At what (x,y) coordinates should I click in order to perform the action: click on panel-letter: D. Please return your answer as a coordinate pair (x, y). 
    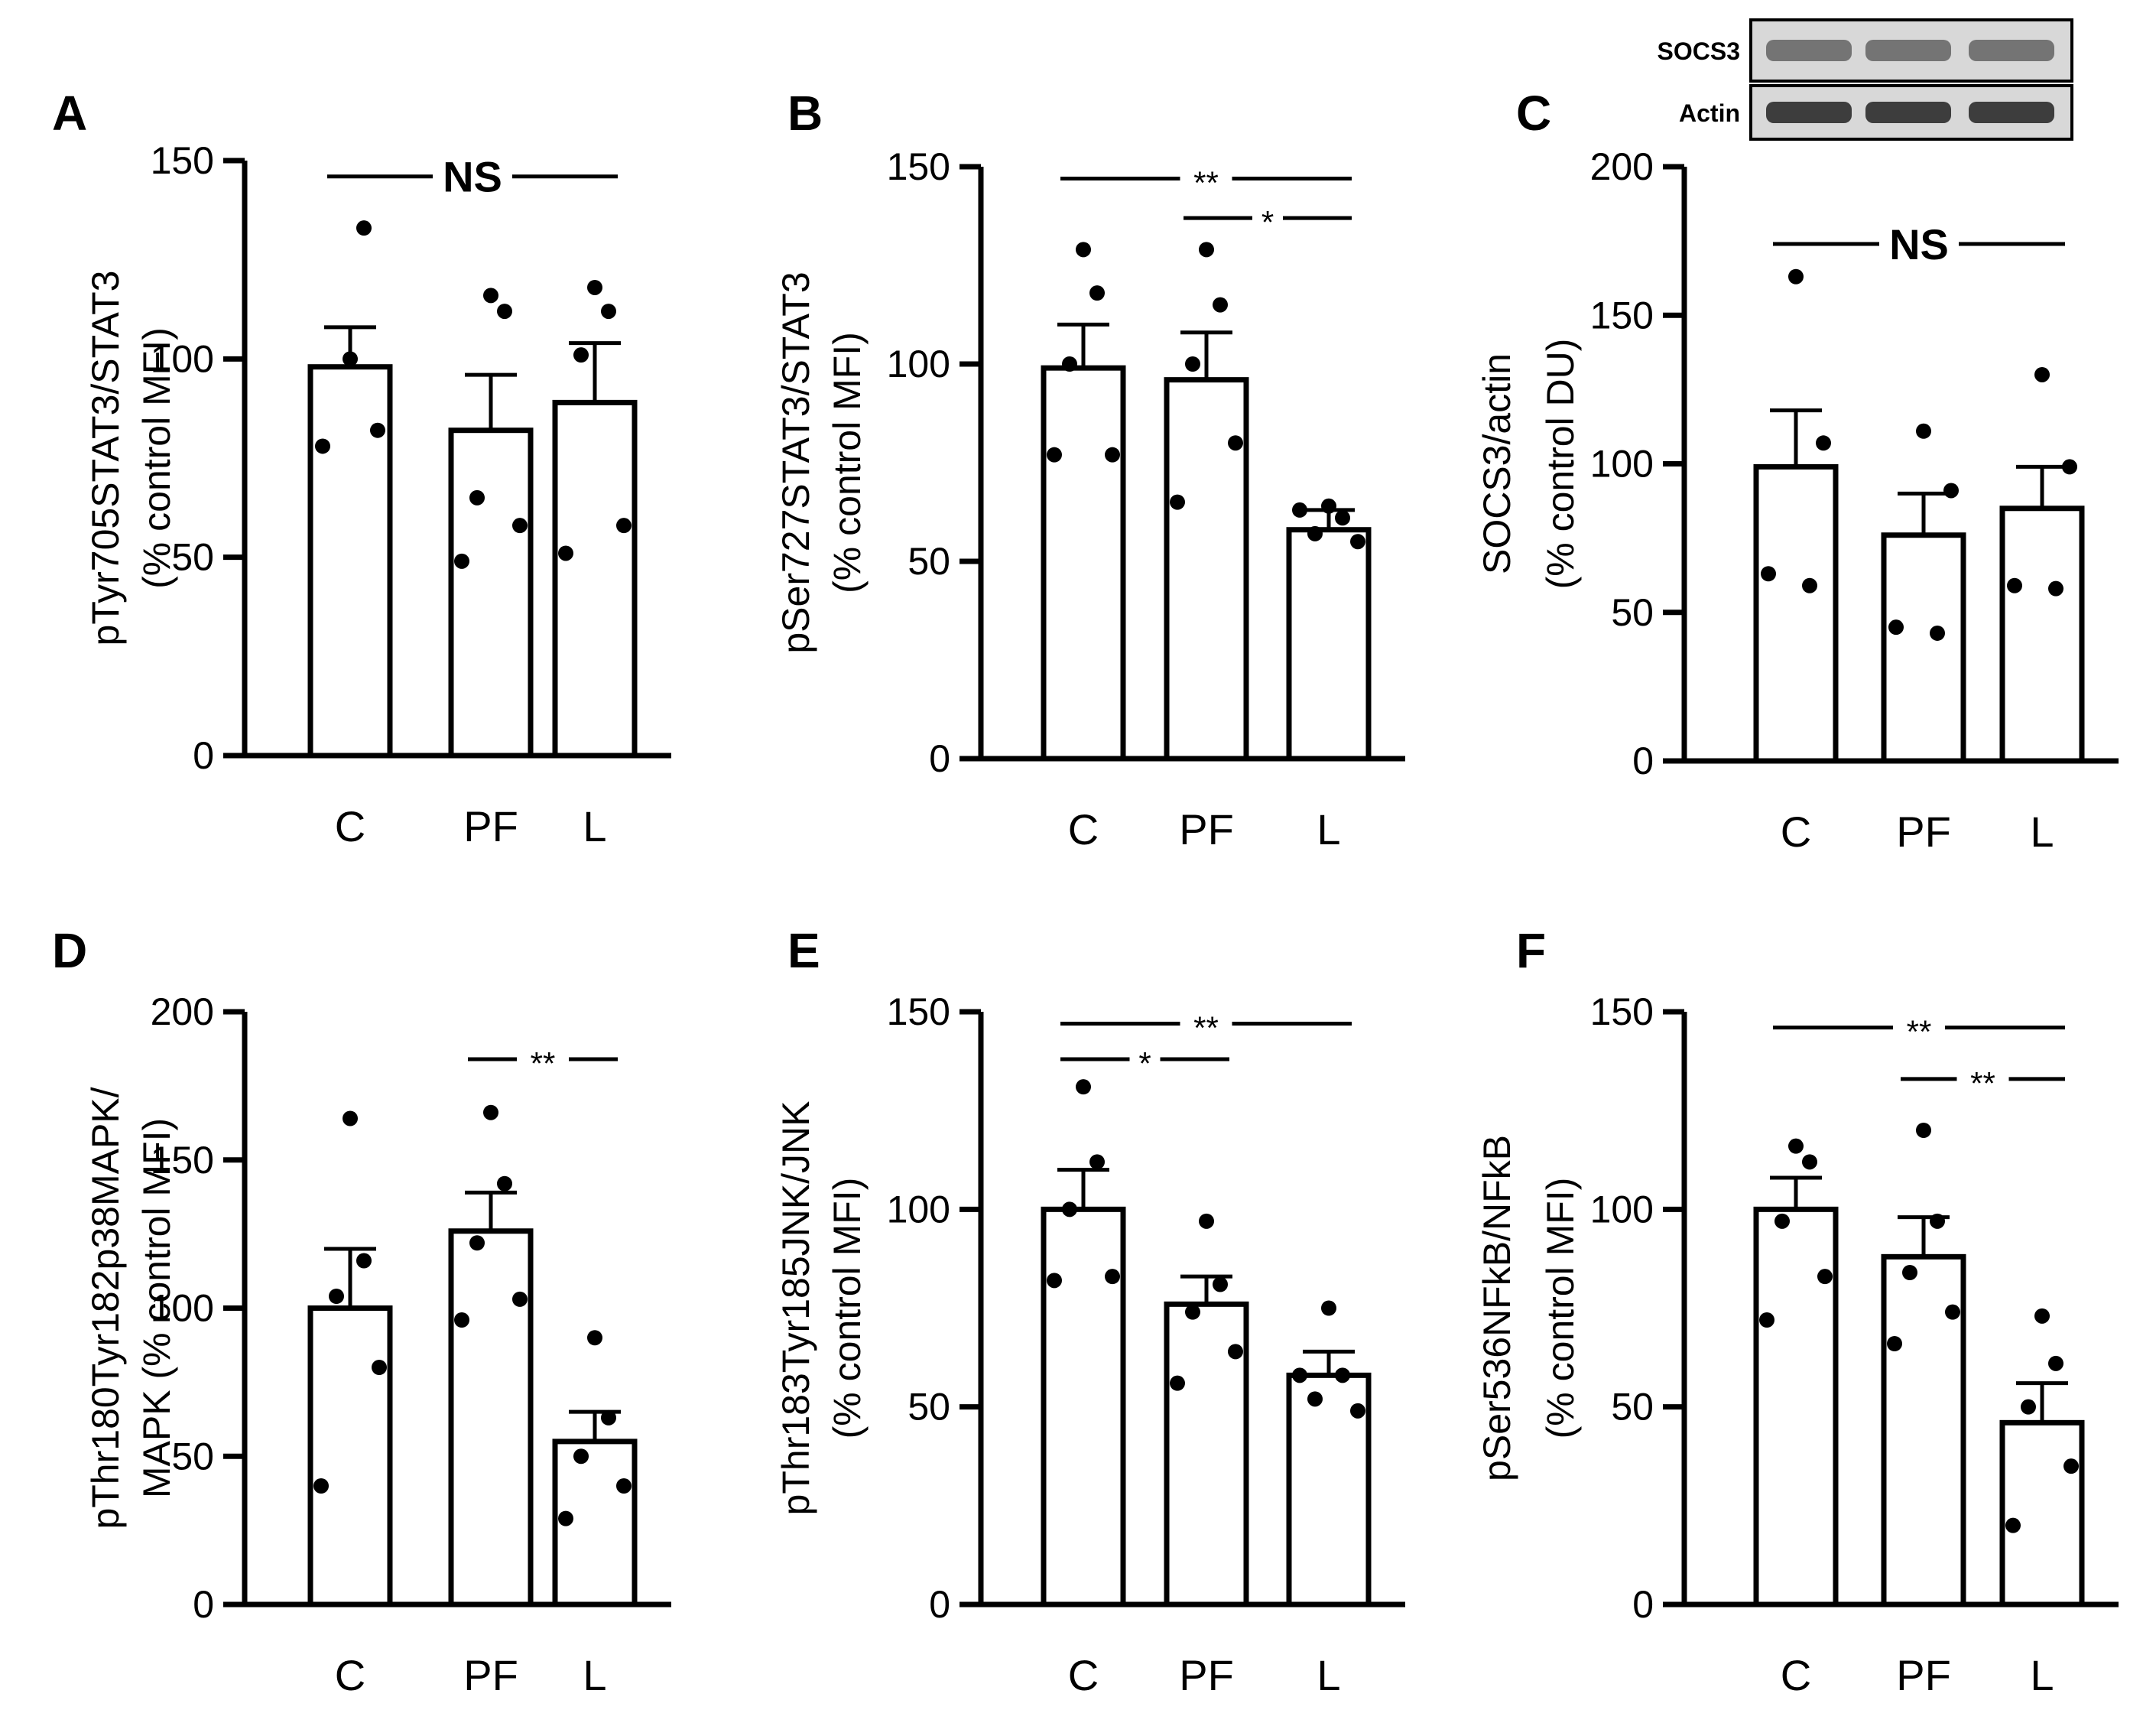
    Looking at the image, I should click on (69, 950).